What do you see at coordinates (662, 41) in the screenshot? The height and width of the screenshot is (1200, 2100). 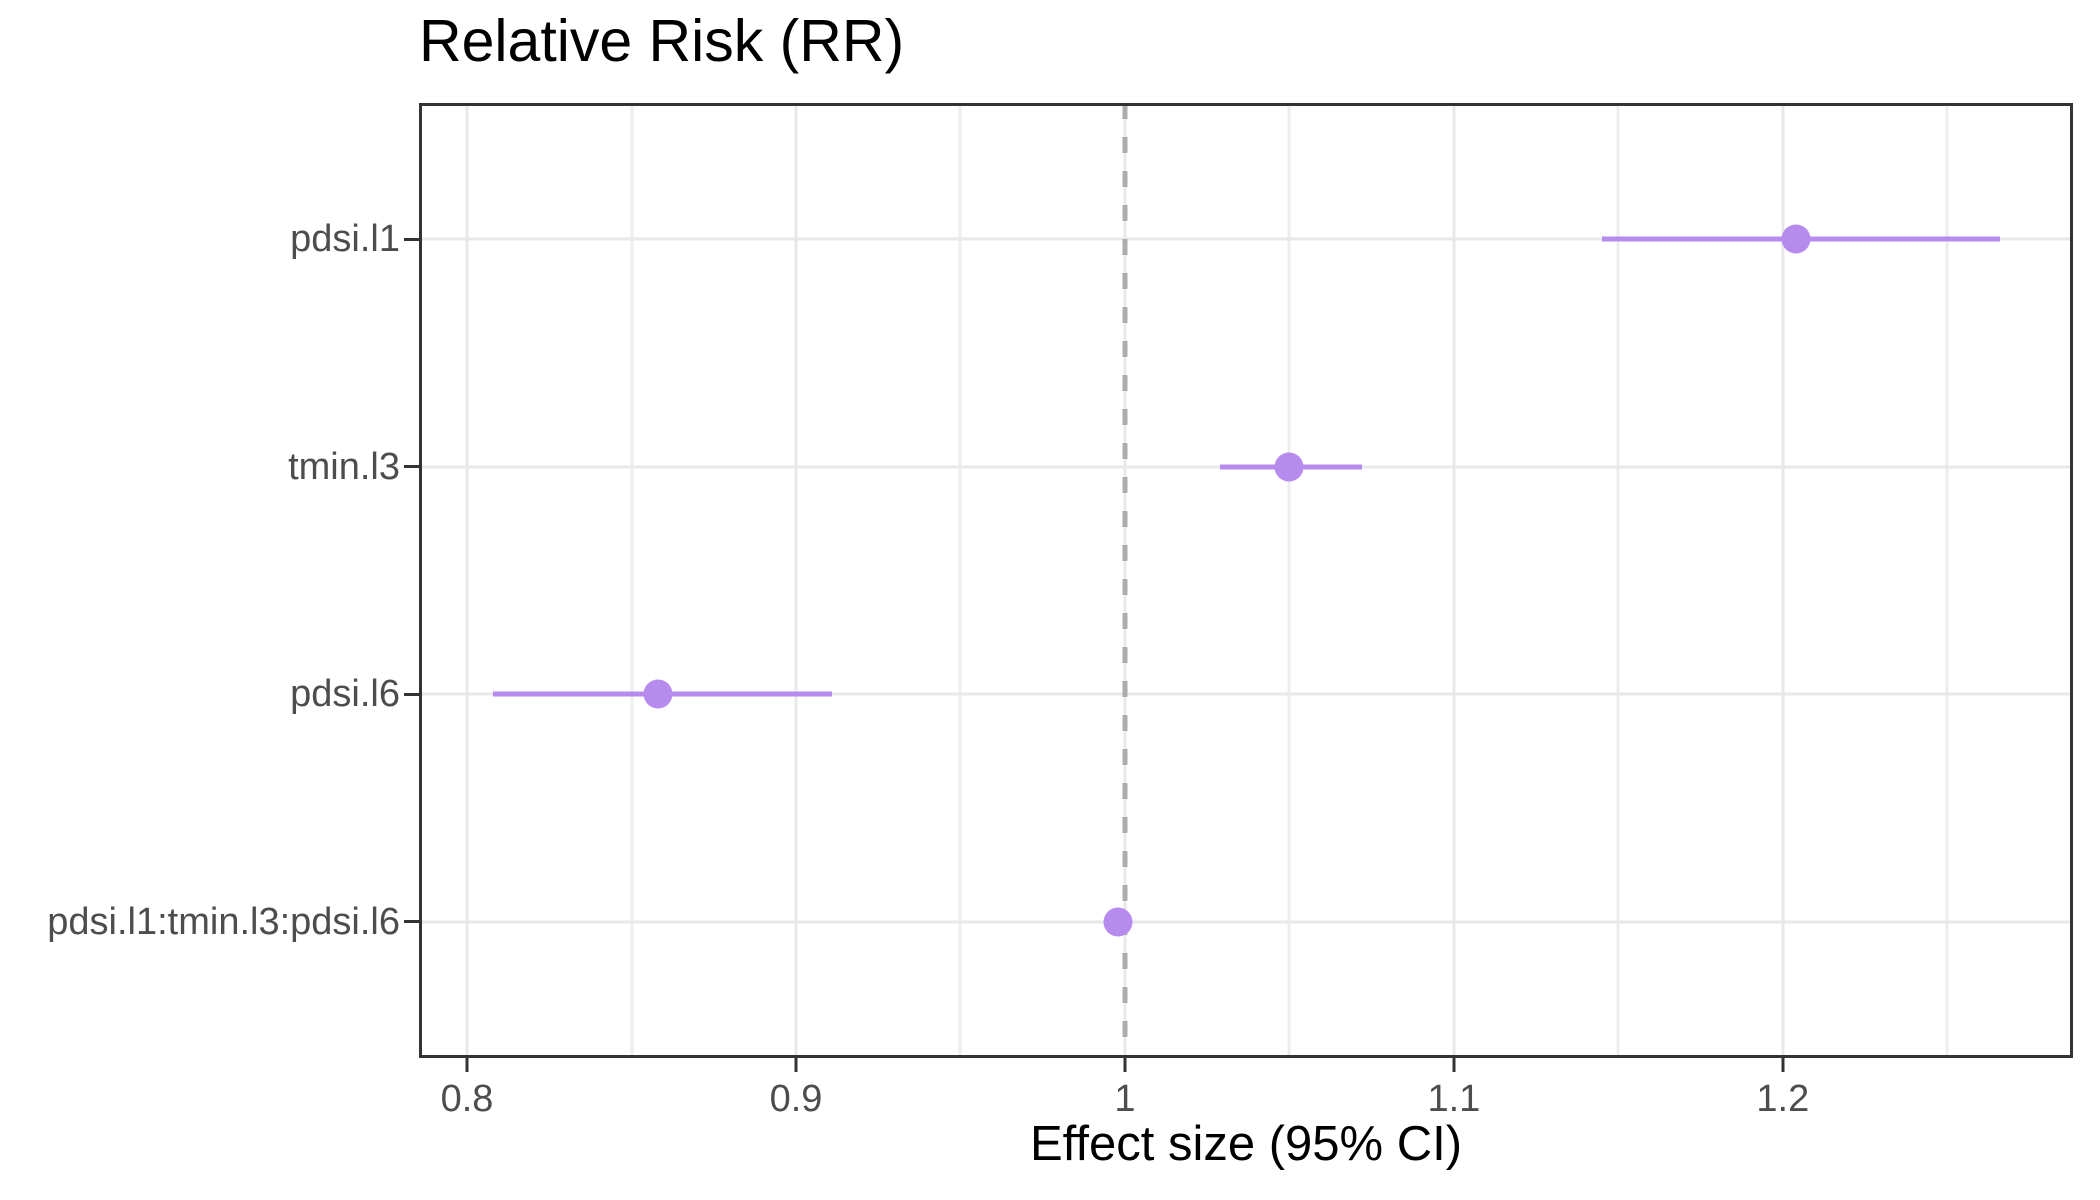 I see `plot-title: Relative Risk (RR)` at bounding box center [662, 41].